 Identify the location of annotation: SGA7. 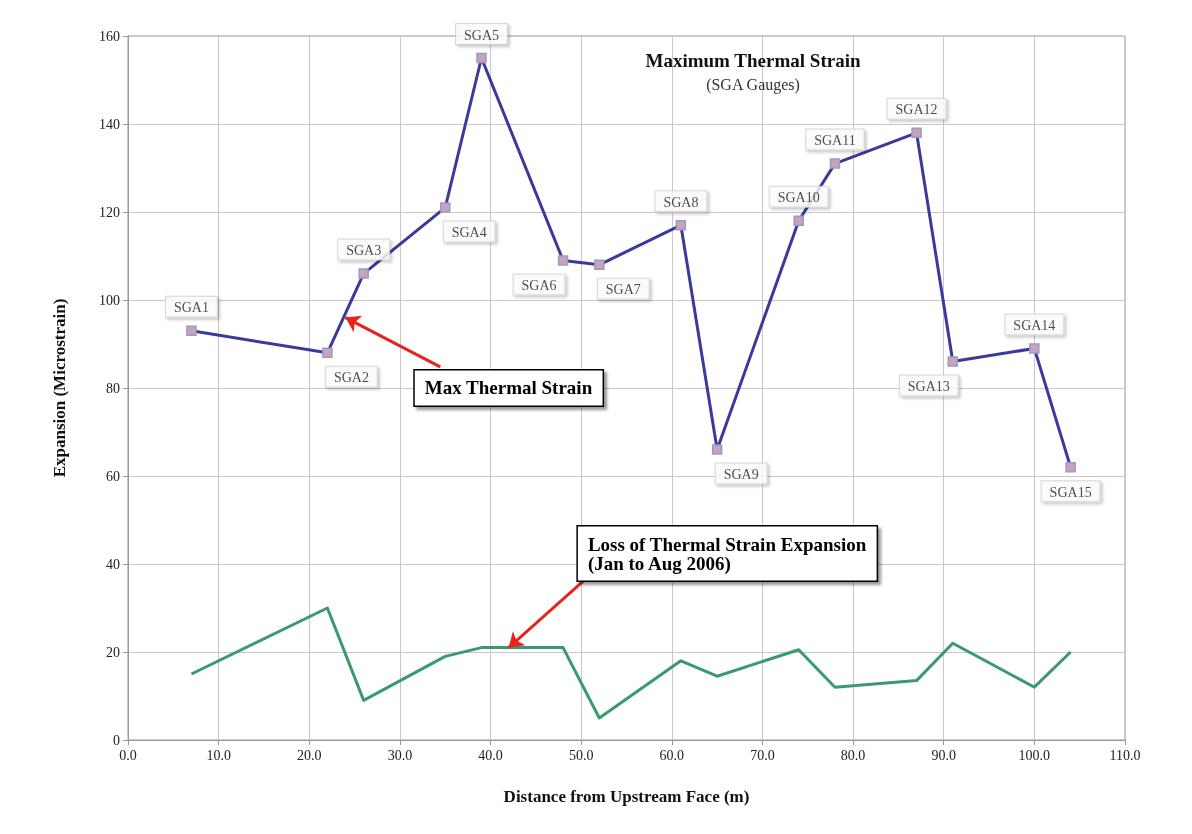
(623, 290).